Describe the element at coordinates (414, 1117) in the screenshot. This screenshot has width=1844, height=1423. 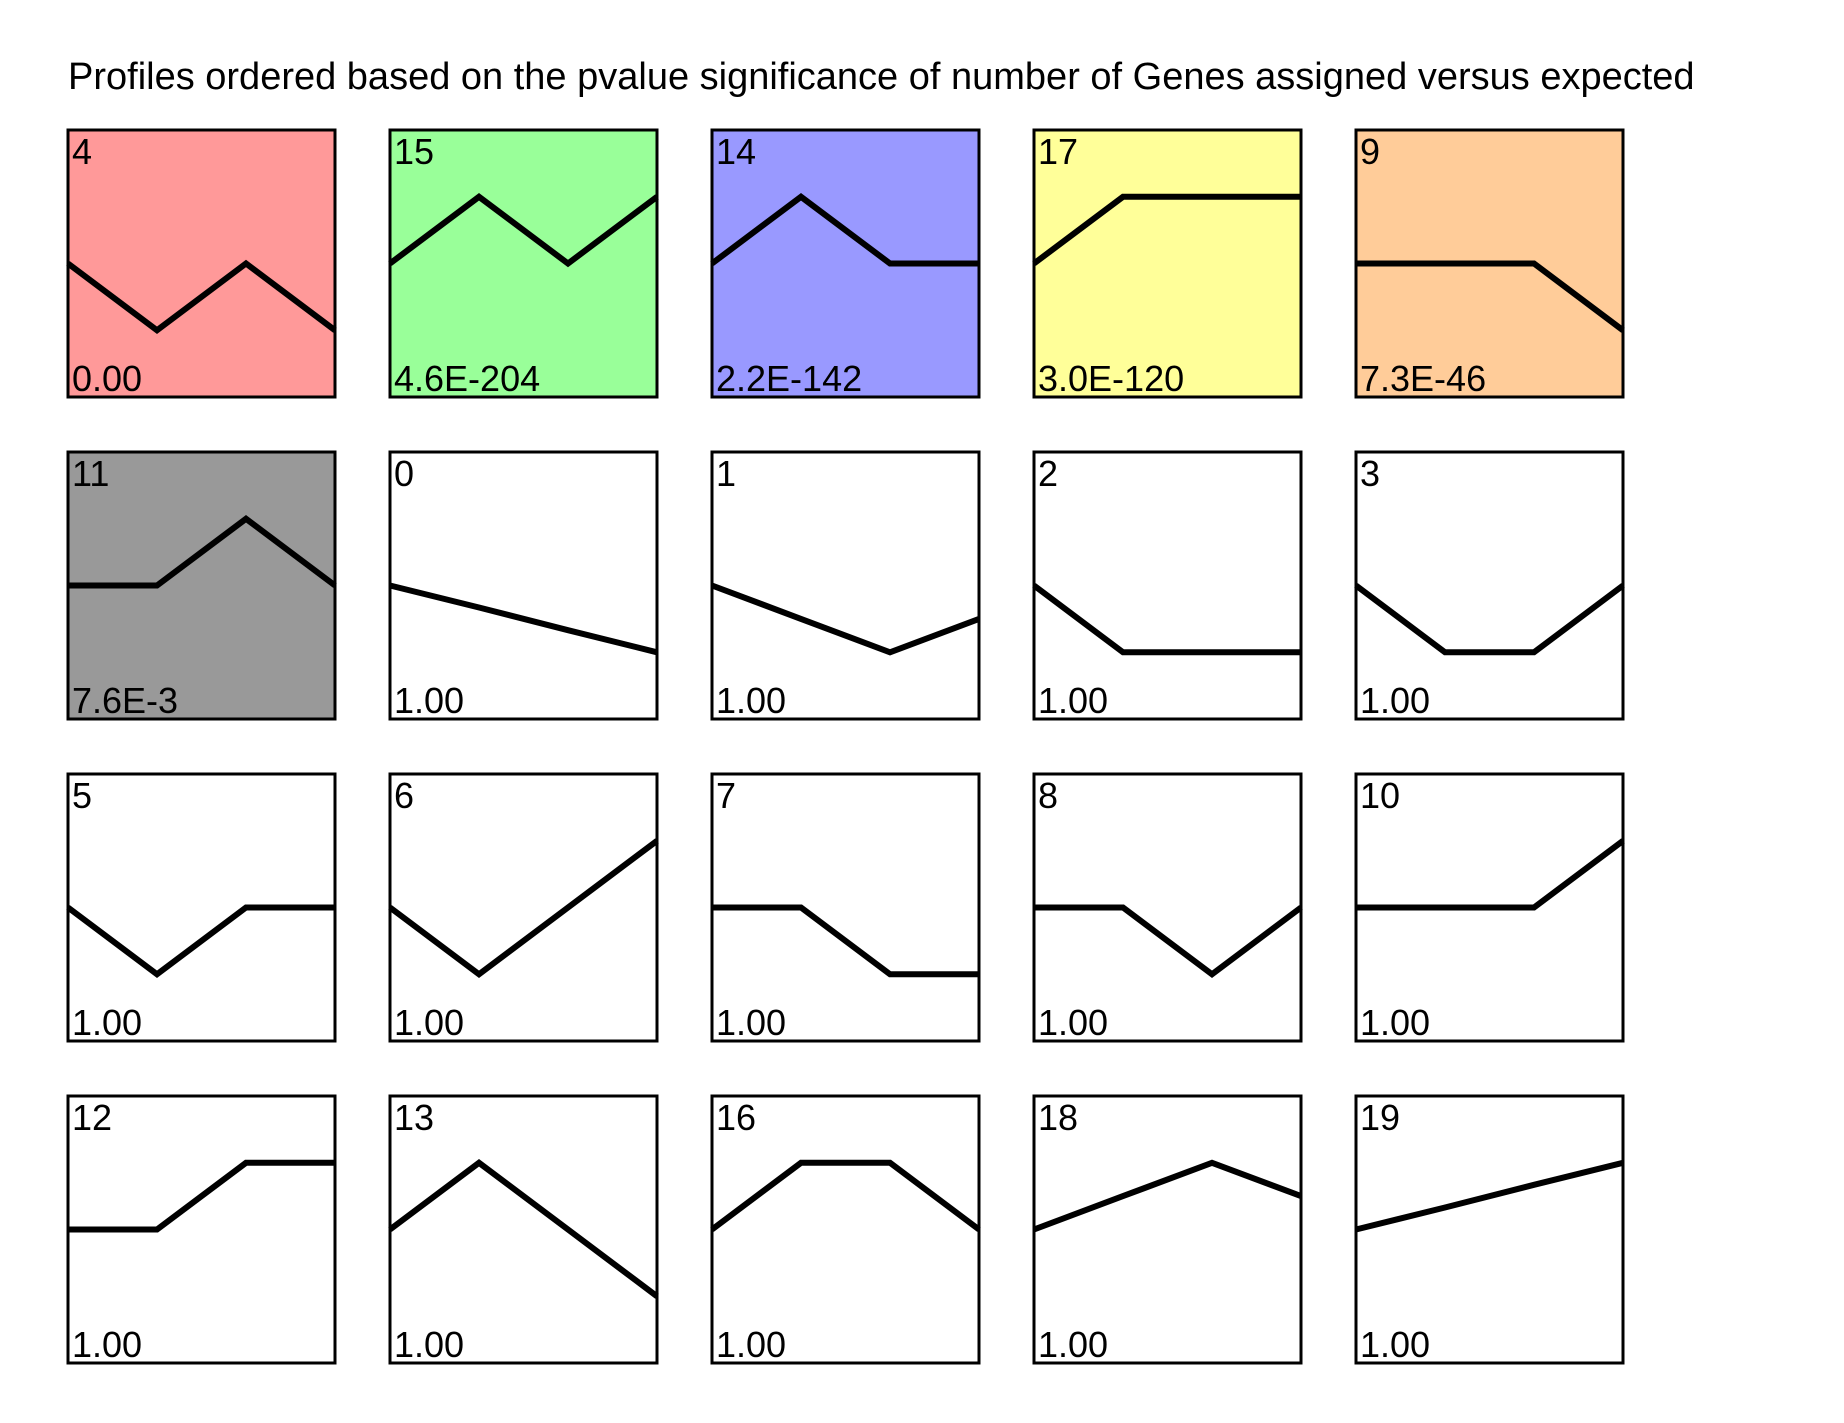
I see `profile-id-label: 13` at that location.